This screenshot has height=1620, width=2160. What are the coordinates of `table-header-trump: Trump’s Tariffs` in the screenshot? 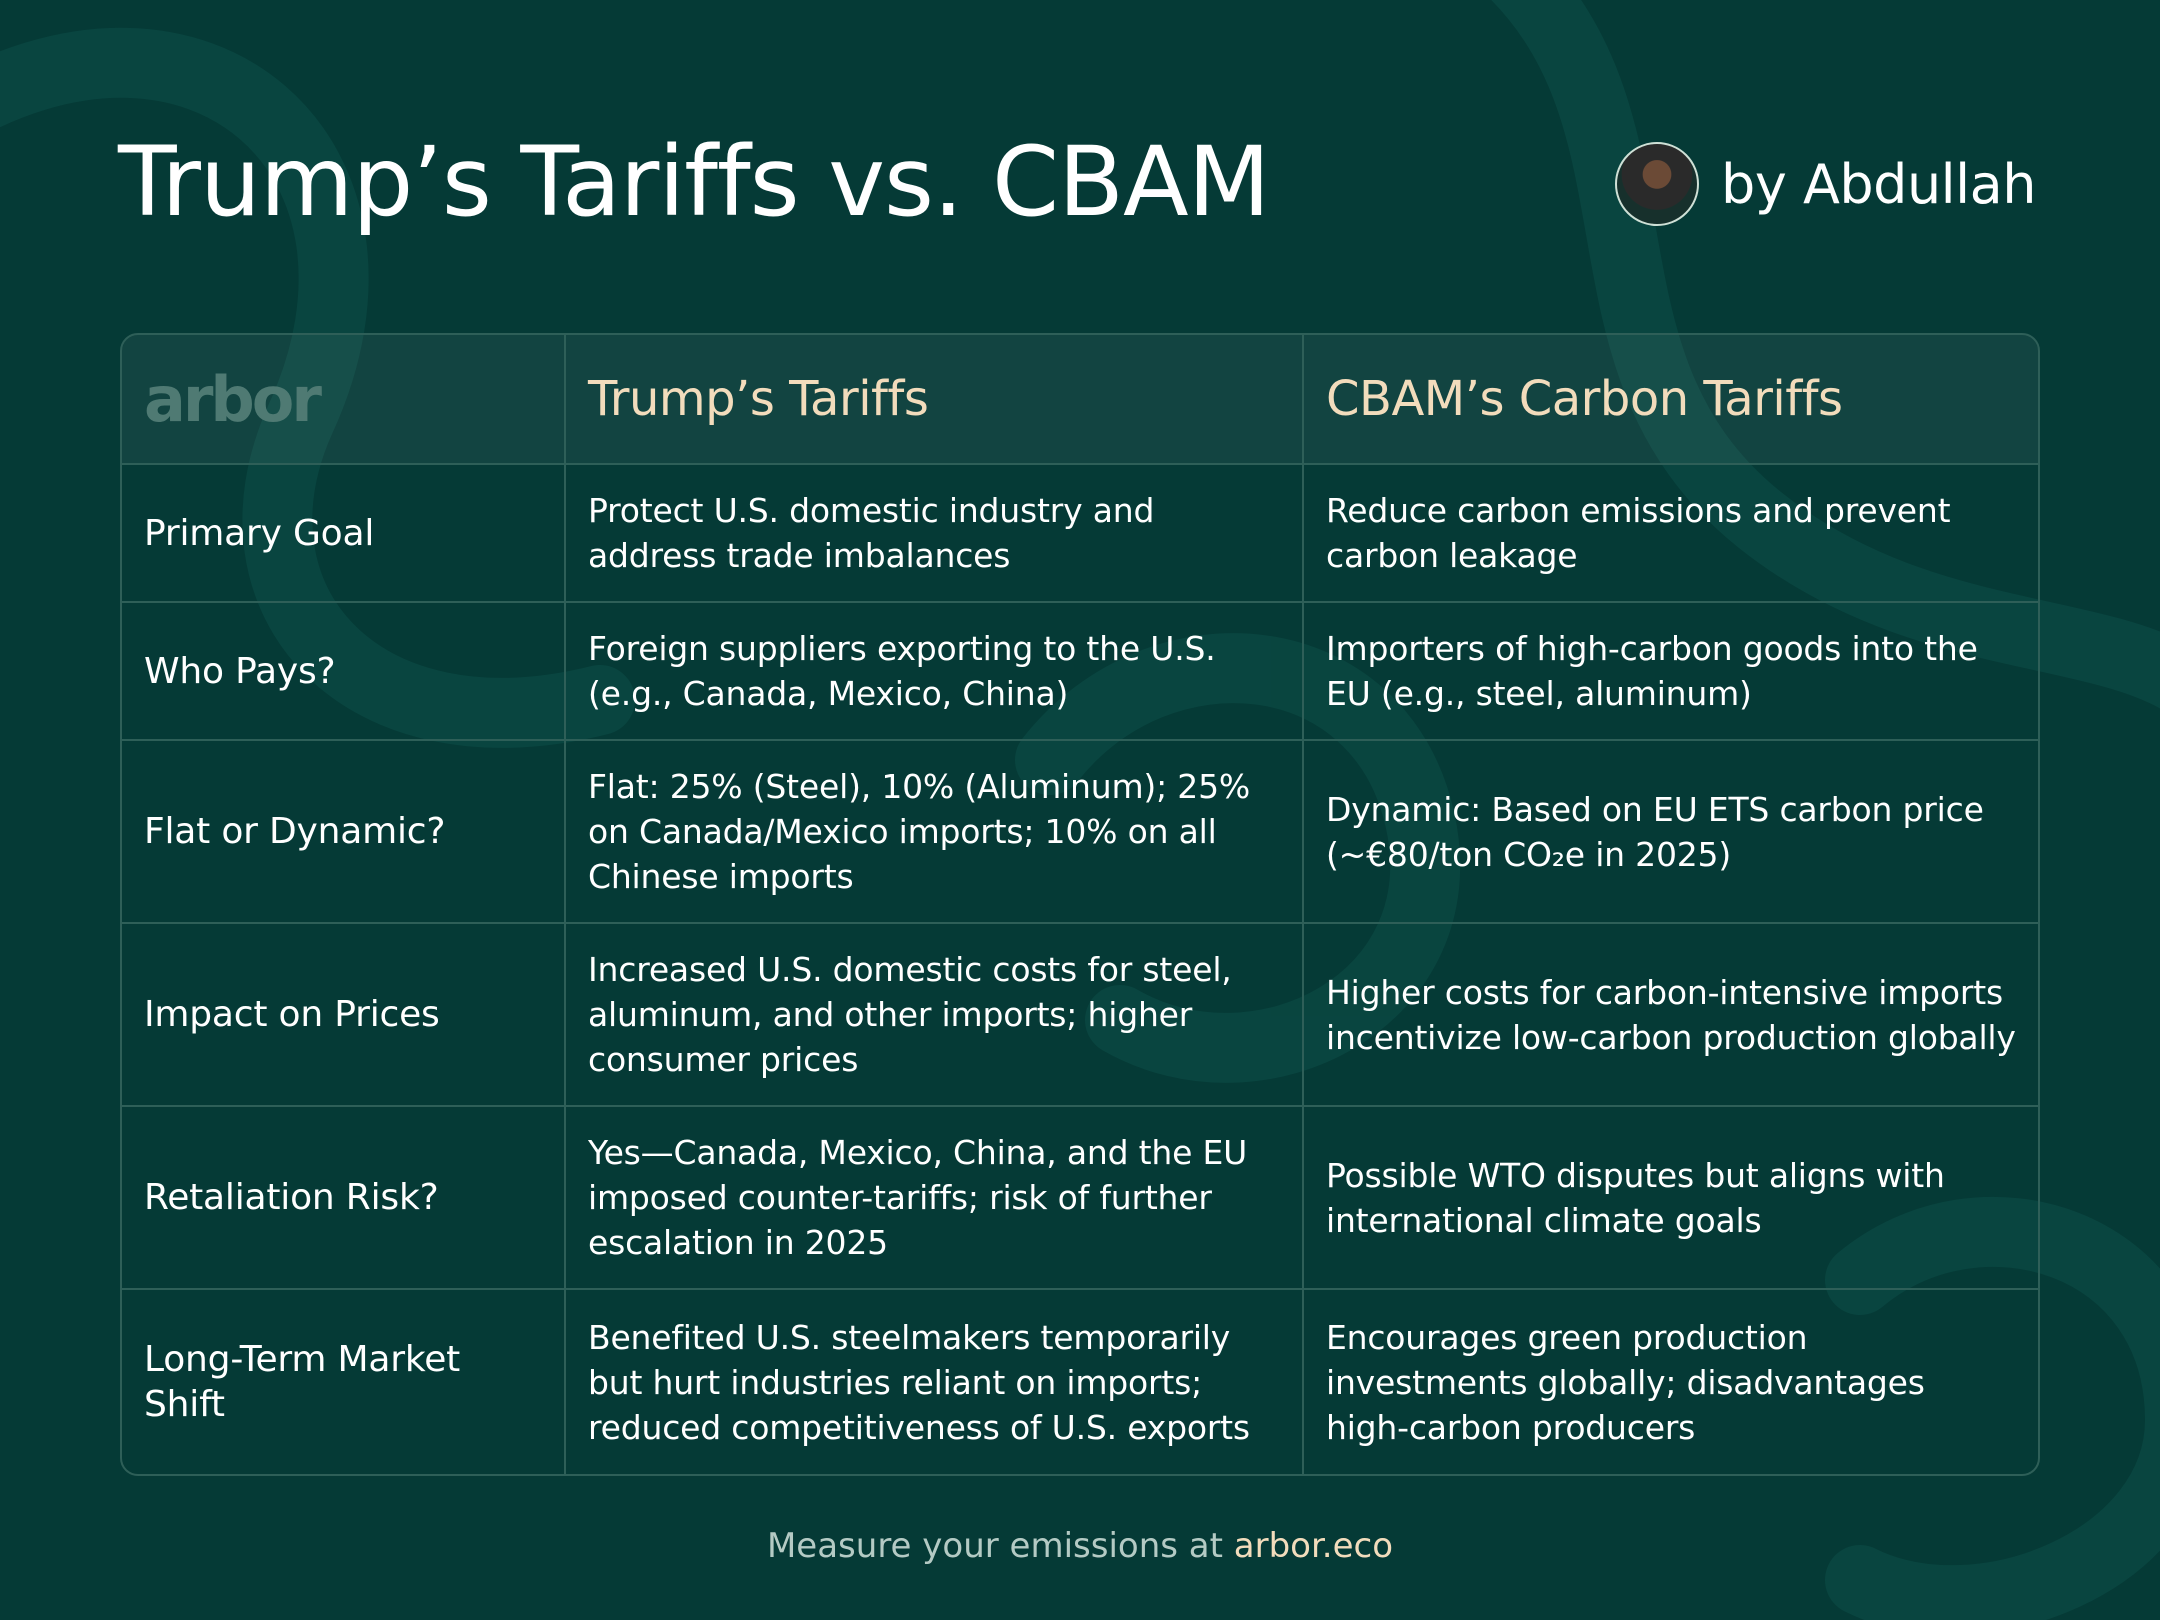 It's located at (935, 400).